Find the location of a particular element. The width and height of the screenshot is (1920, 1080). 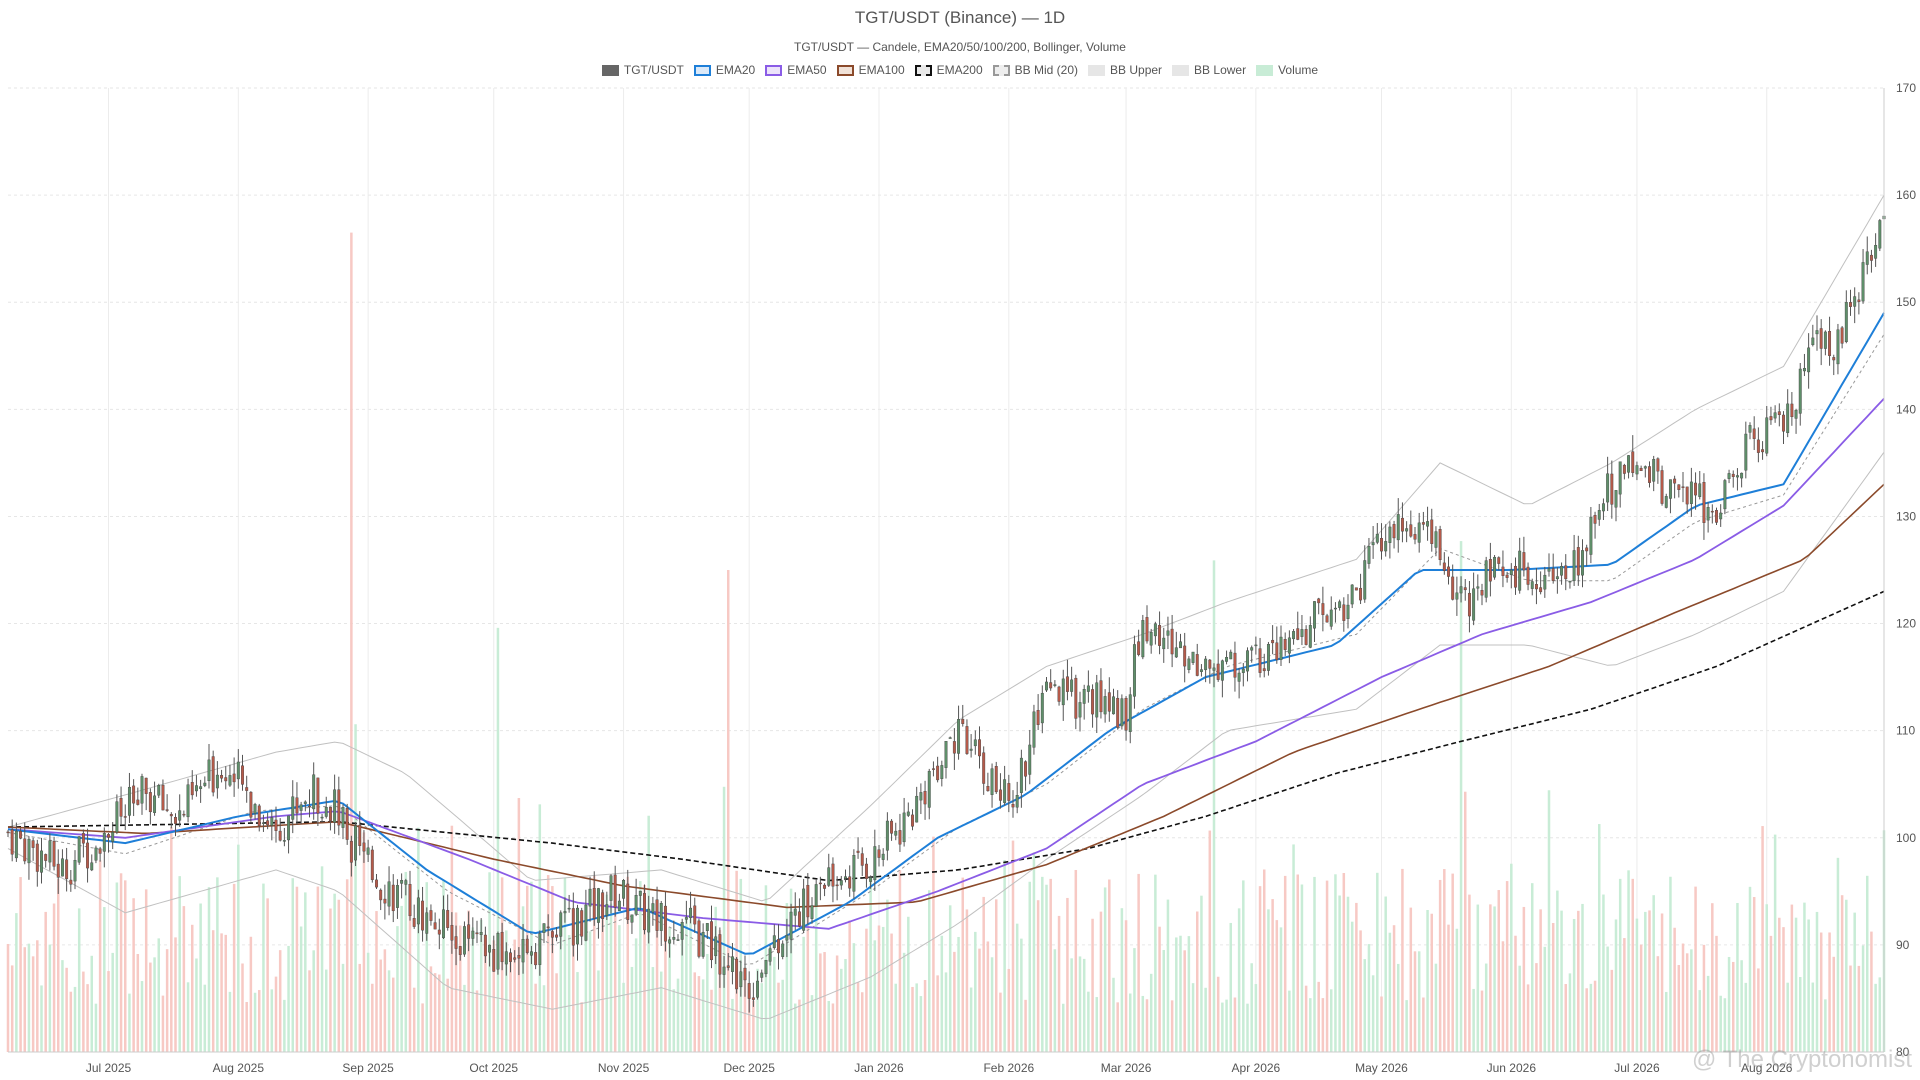

legend-item: BB Lower is located at coordinates (1209, 70).